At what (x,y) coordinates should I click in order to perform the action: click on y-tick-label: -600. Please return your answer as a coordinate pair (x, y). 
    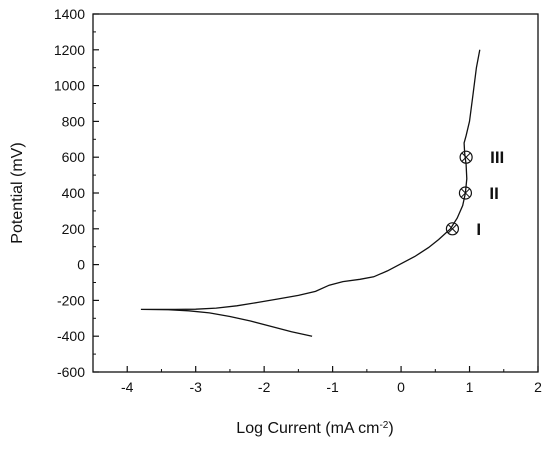
    Looking at the image, I should click on (71, 372).